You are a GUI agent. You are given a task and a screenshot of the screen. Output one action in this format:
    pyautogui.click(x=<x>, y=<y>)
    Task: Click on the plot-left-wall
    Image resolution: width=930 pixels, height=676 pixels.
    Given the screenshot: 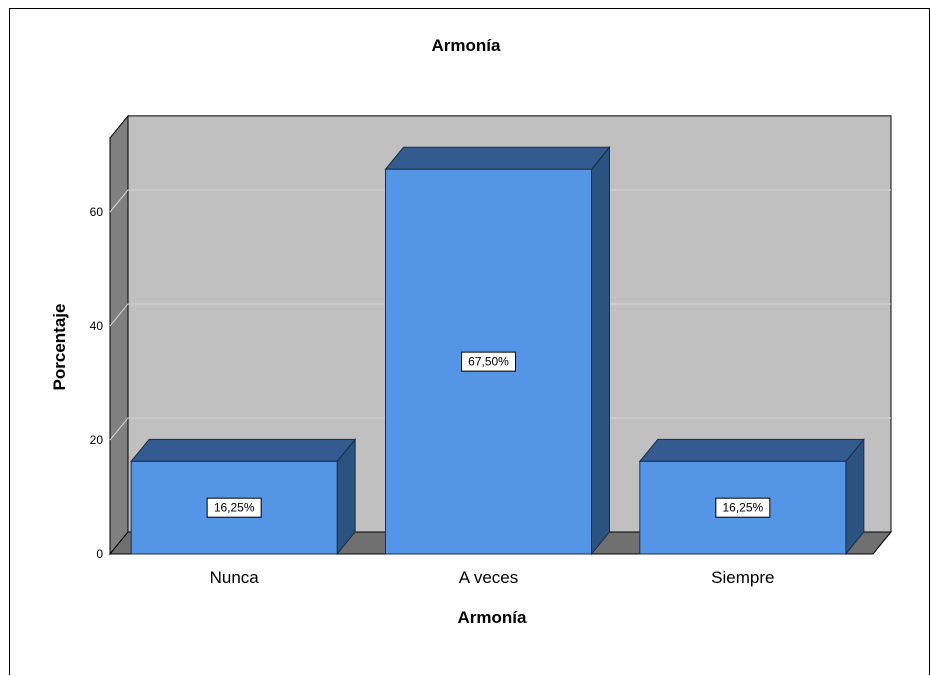 What is the action you would take?
    pyautogui.click(x=119, y=335)
    